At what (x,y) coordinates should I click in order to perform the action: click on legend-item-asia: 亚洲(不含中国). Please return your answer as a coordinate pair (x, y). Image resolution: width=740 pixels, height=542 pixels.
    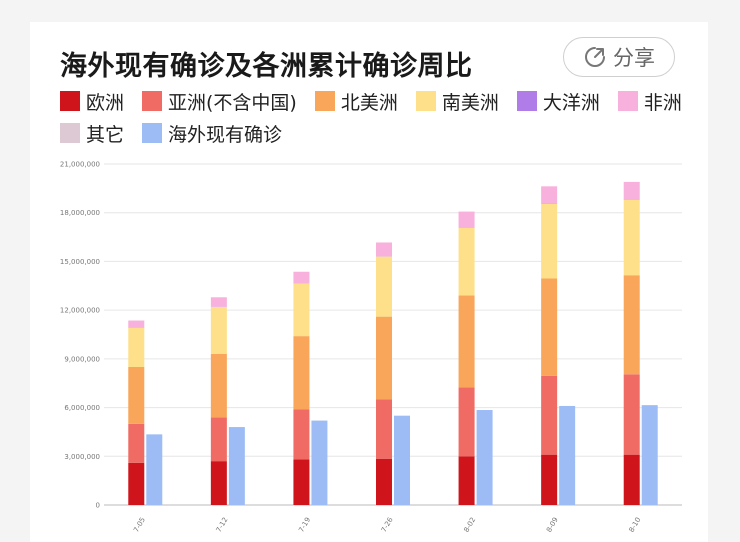
    Looking at the image, I should click on (219, 102).